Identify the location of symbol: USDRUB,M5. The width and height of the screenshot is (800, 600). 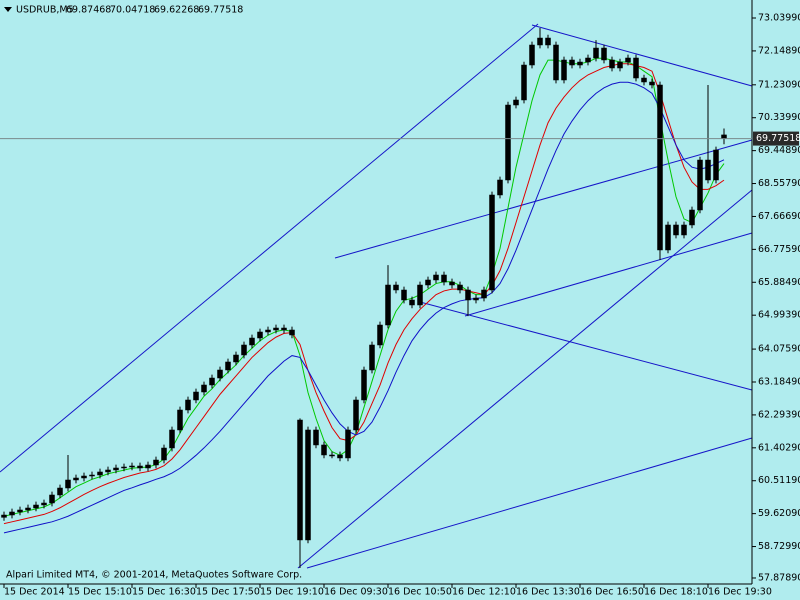
(45, 10).